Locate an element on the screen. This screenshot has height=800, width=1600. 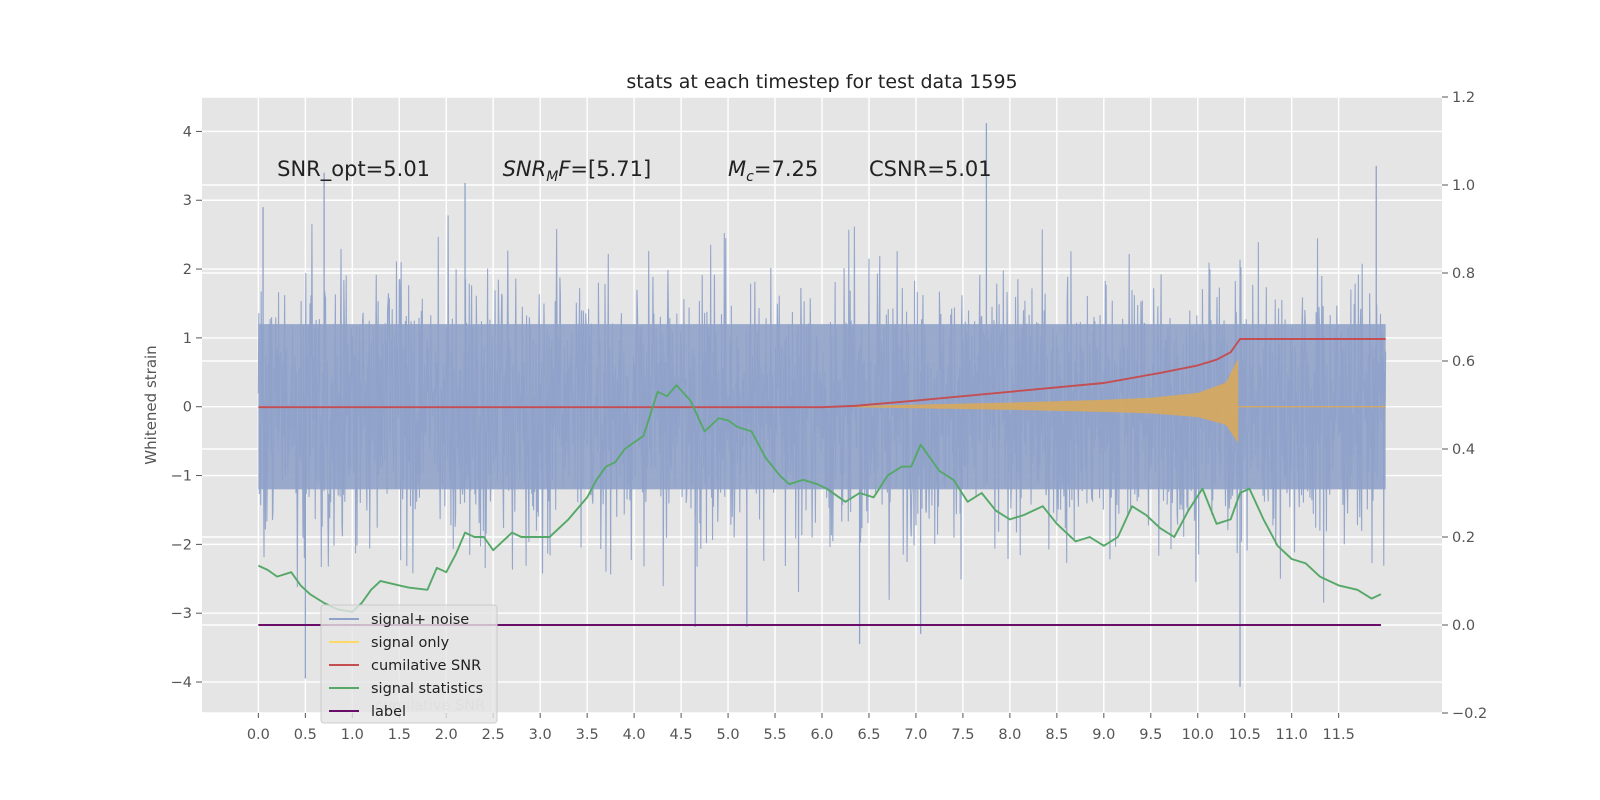
x-tick-label: 9.0 is located at coordinates (1103, 735).